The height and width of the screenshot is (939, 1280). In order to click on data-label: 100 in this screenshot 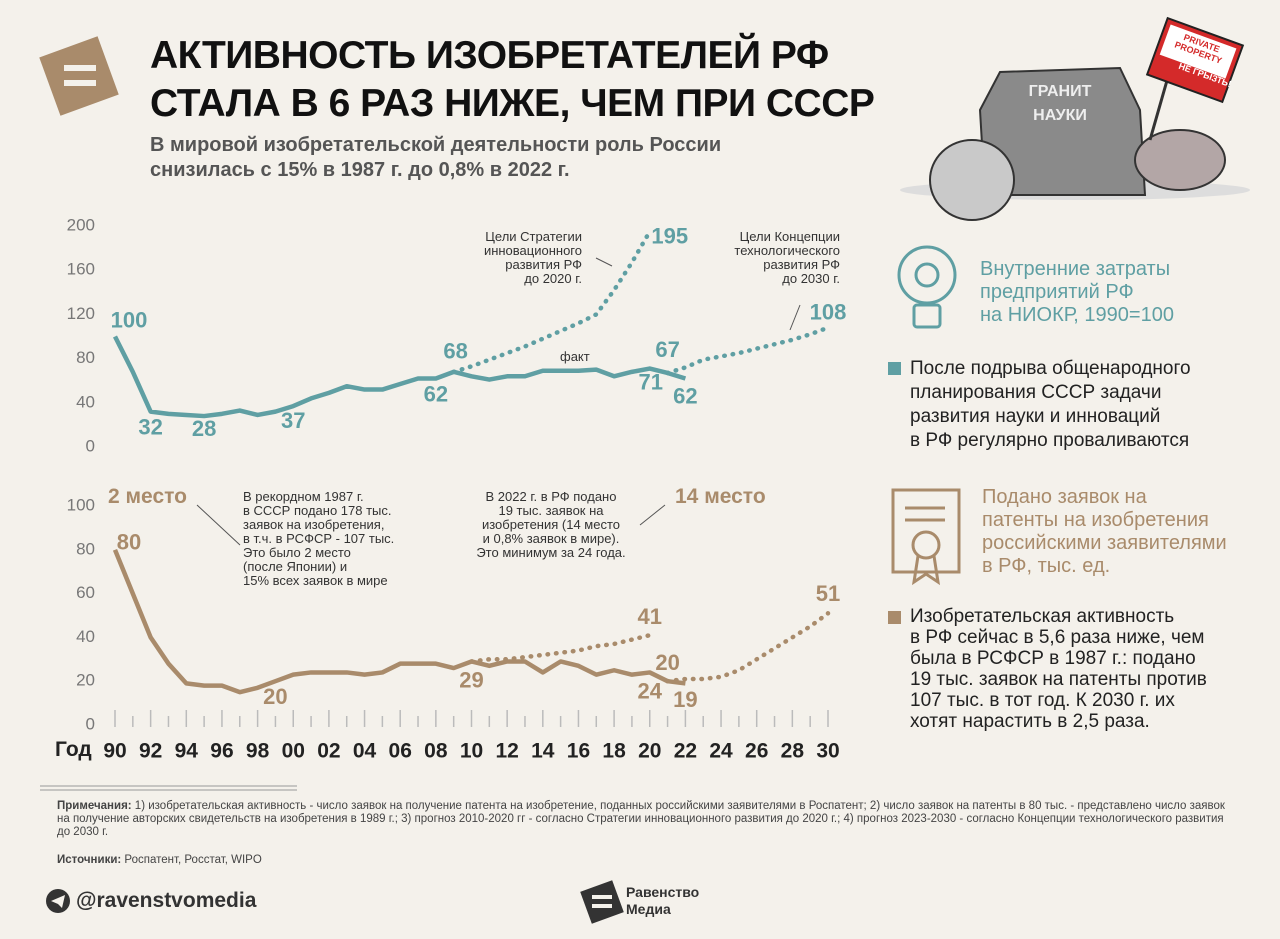, I will do `click(129, 319)`.